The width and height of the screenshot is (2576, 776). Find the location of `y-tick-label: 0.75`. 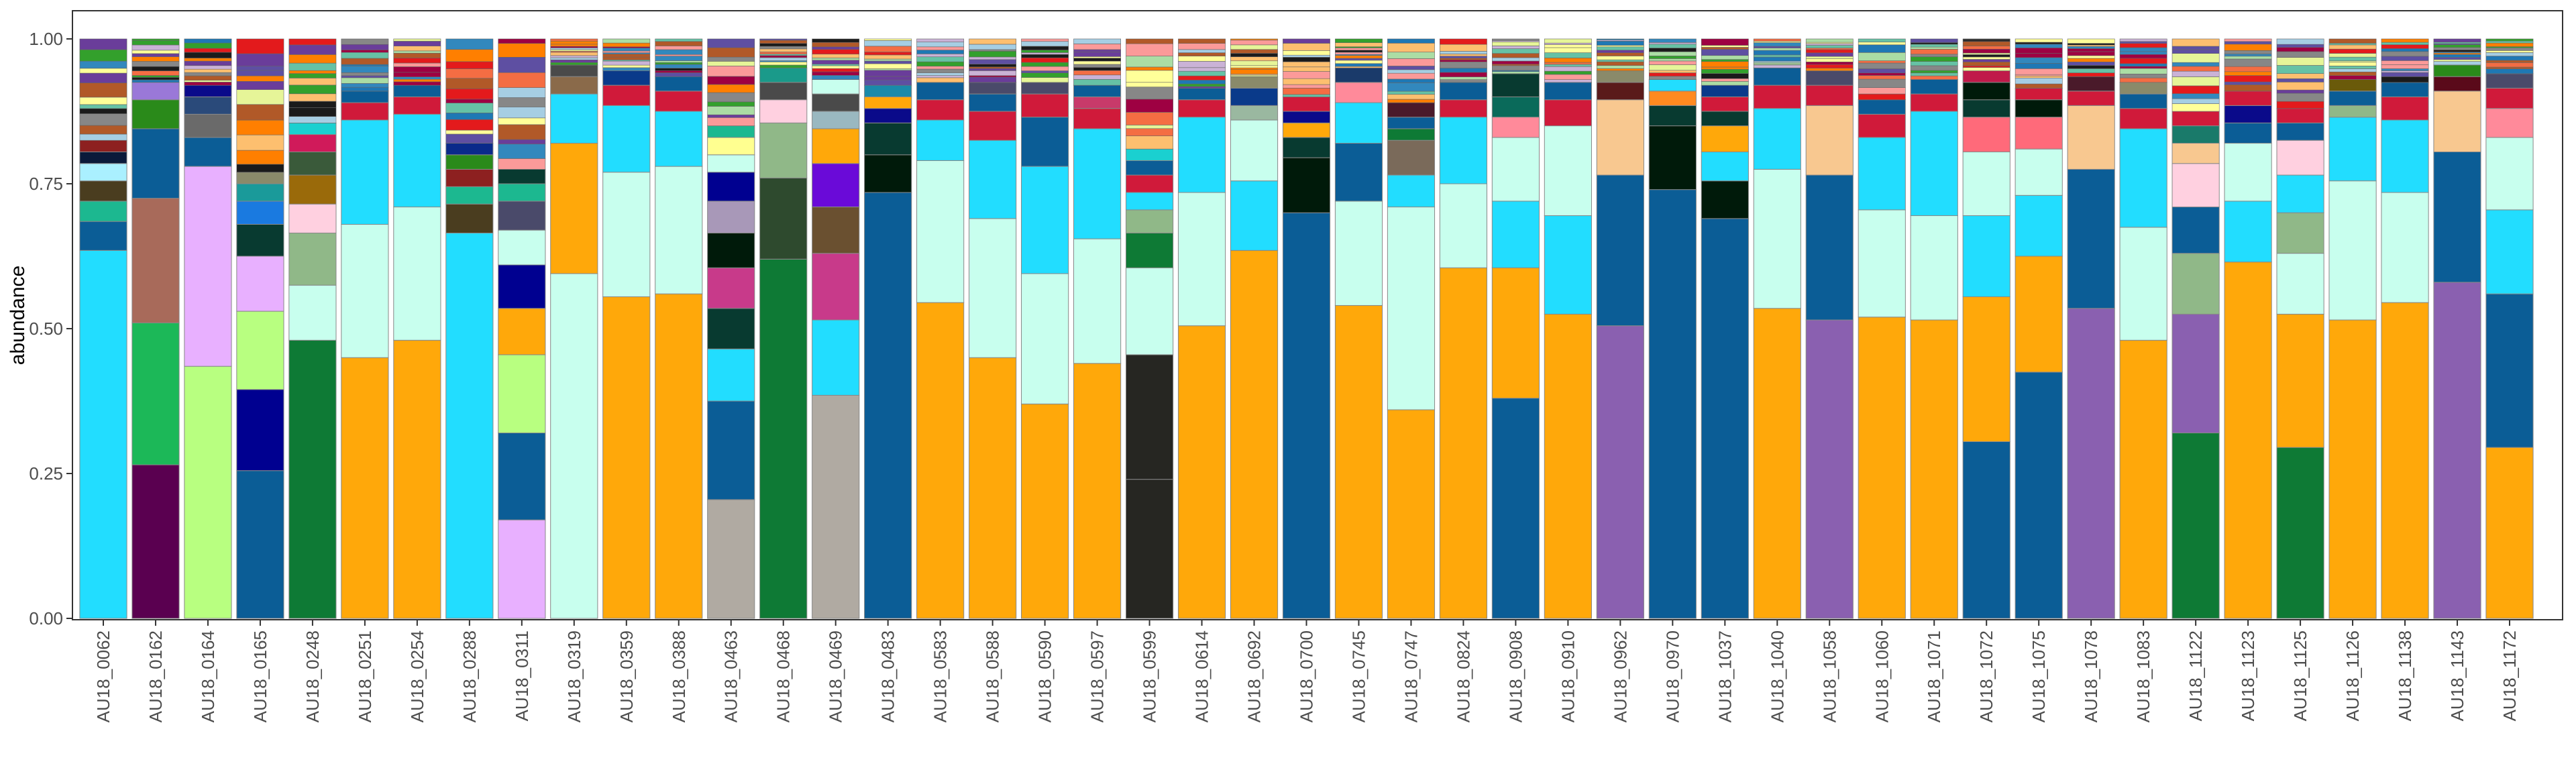

y-tick-label: 0.75 is located at coordinates (46, 184).